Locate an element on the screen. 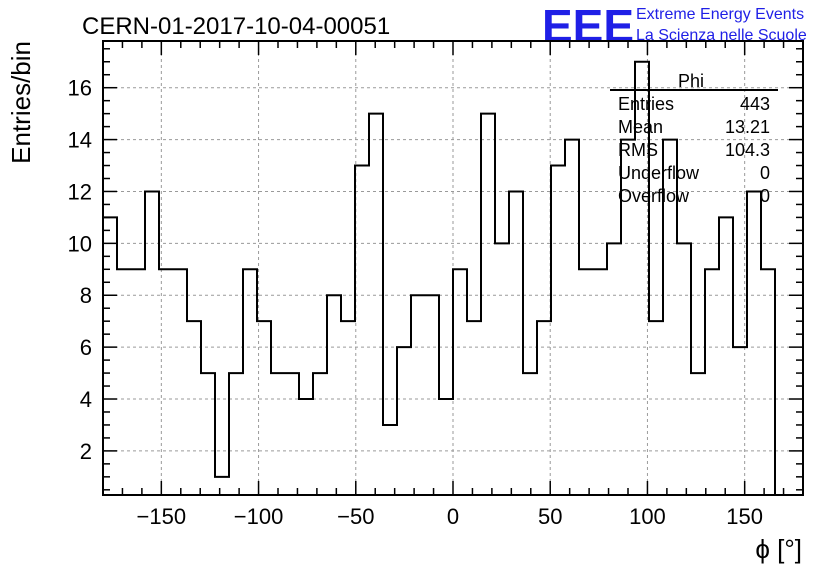 Image resolution: width=836 pixels, height=572 pixels. y-tick-label: 2 is located at coordinates (86, 451).